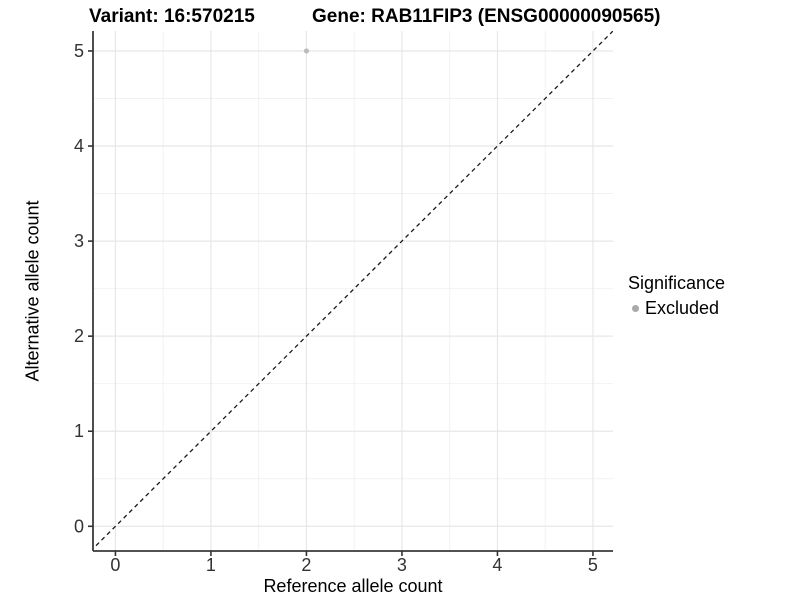  Describe the element at coordinates (676, 296) in the screenshot. I see `legend: Significance Excluded` at that location.